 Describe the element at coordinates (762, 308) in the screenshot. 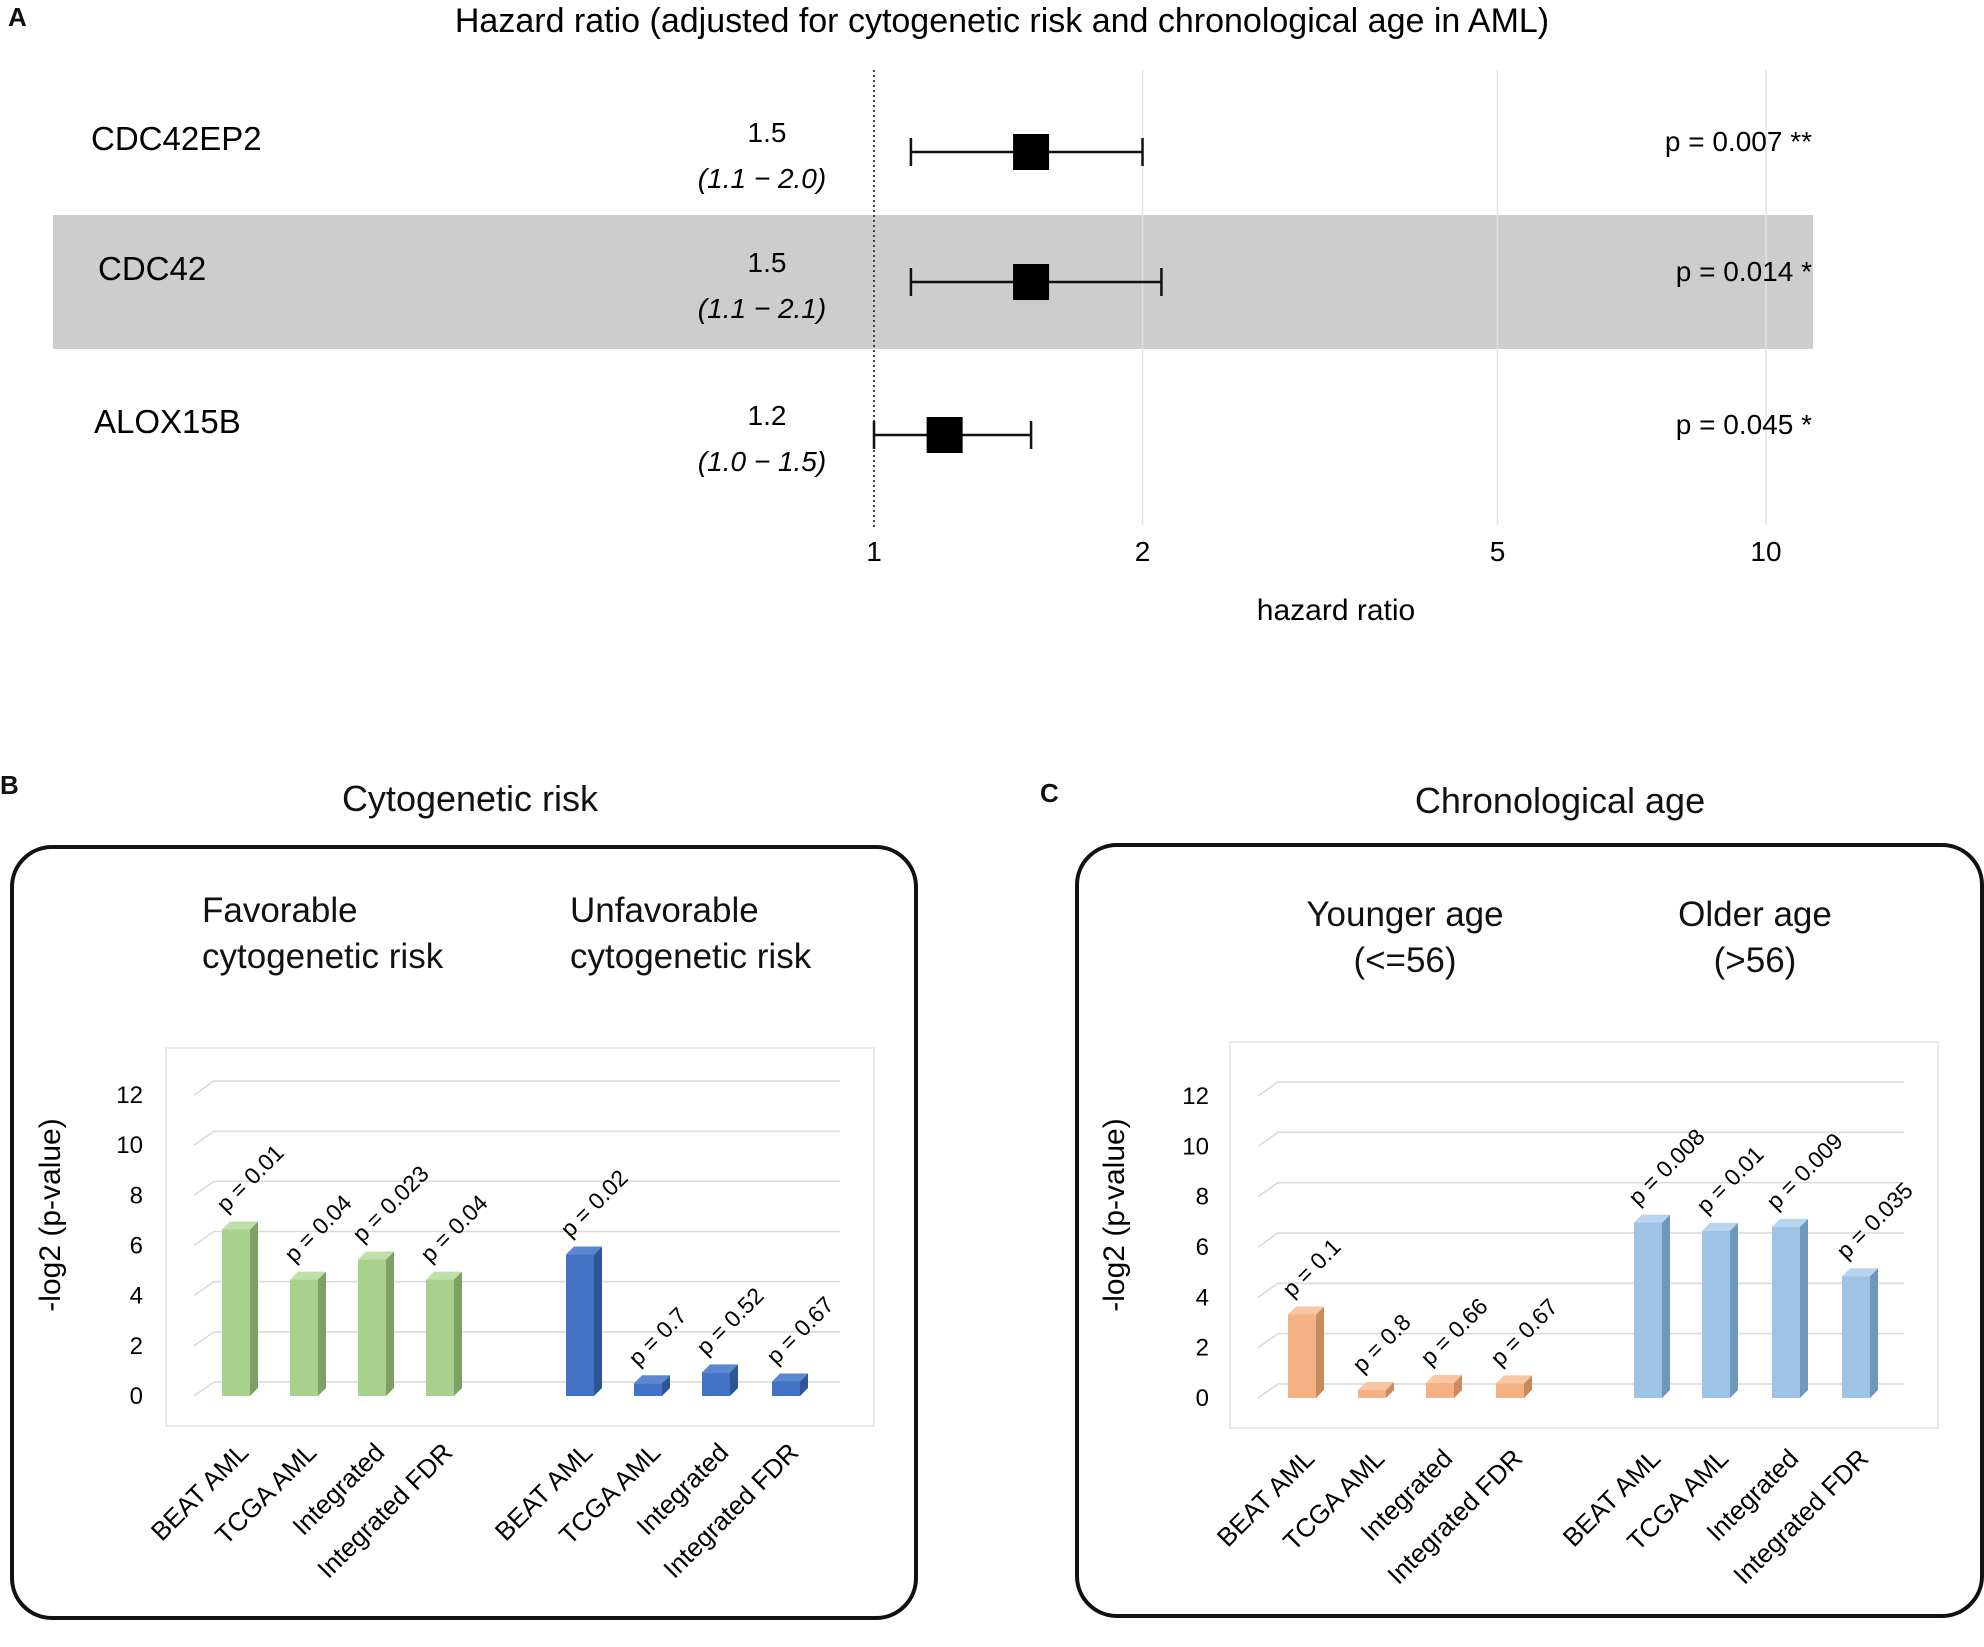

I see `ci-label: (1.1 − 2.1)` at that location.